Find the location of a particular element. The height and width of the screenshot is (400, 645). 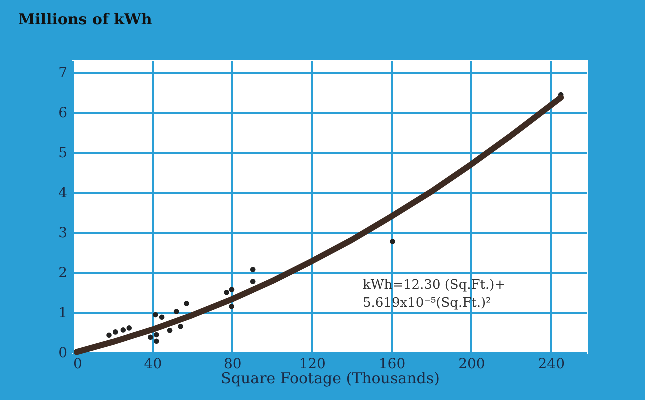

y-tick-label: 4 is located at coordinates (63, 194).